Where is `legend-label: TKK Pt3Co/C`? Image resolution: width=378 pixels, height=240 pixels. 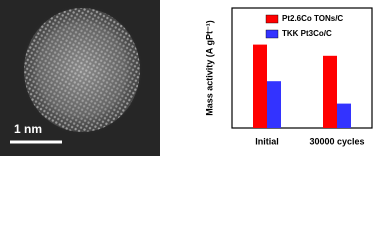
legend-label: TKK Pt3Co/C is located at coordinates (307, 33).